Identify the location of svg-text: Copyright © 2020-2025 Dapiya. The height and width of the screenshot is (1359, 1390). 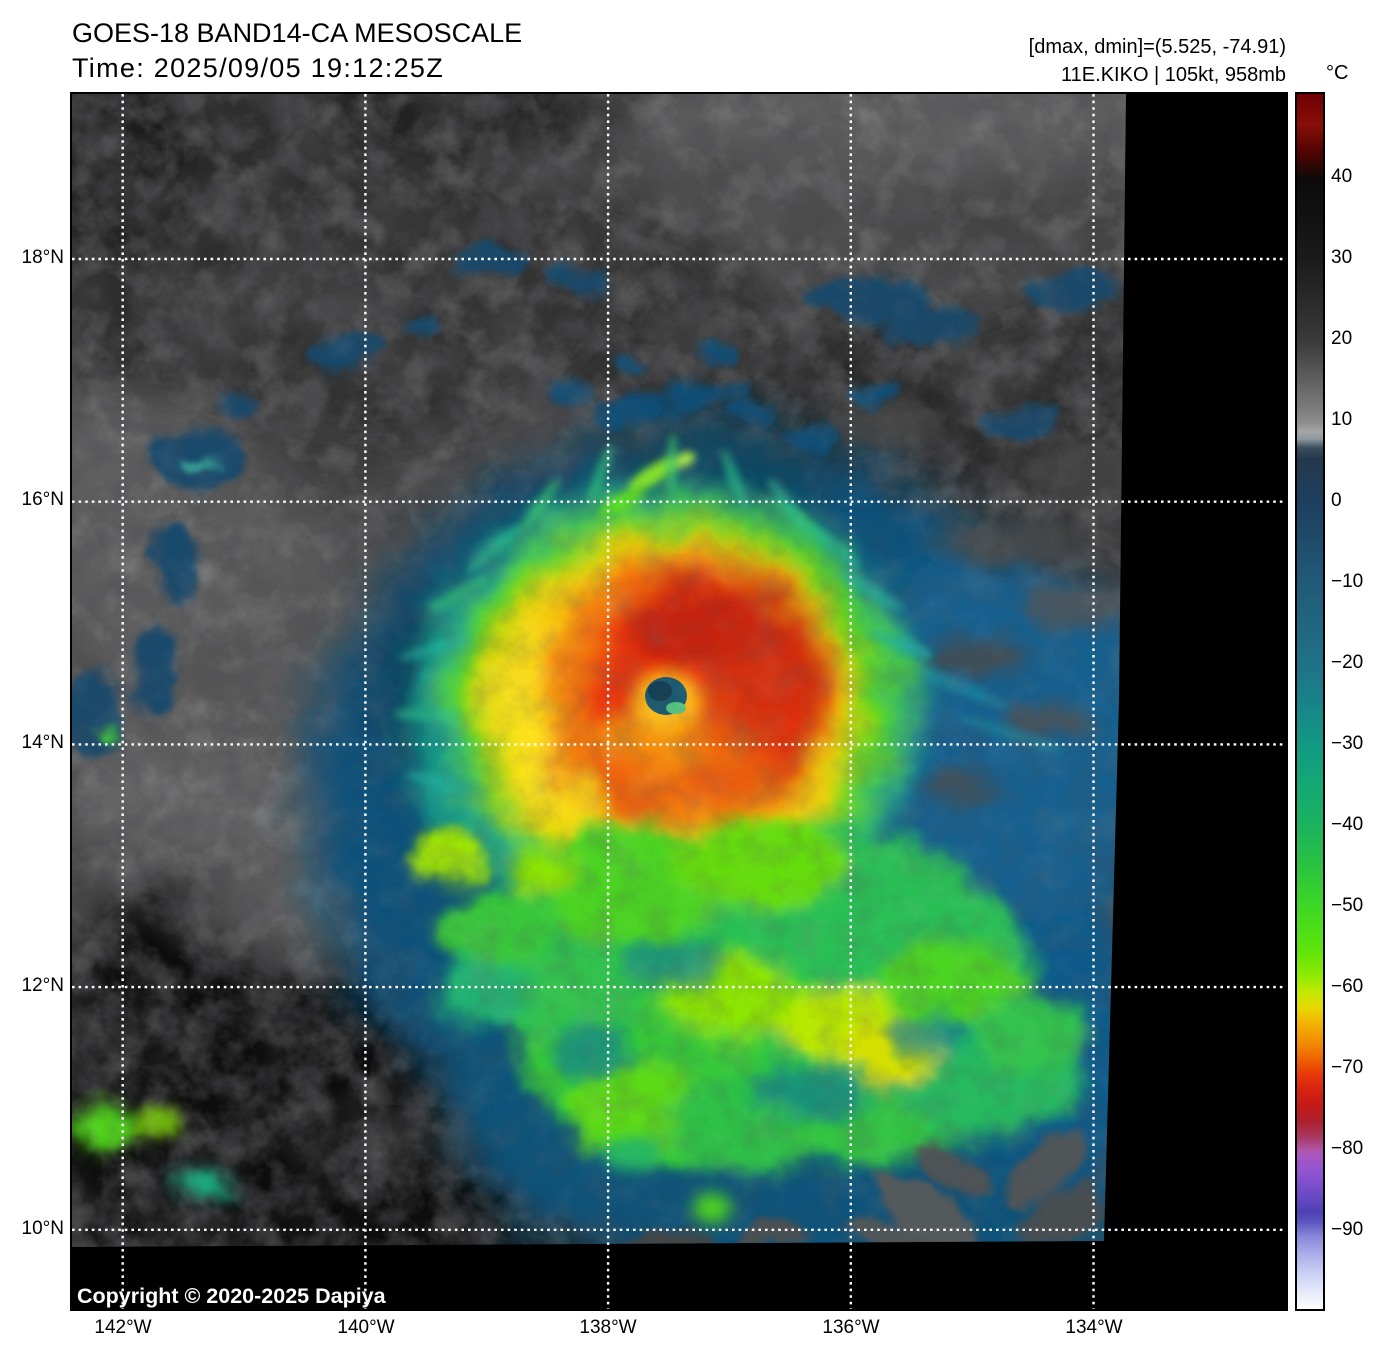
(232, 1296).